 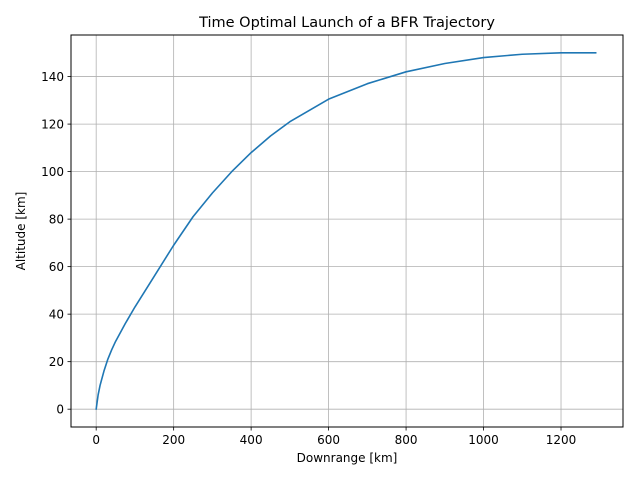 What do you see at coordinates (56, 362) in the screenshot?
I see `y-tick-label: 20` at bounding box center [56, 362].